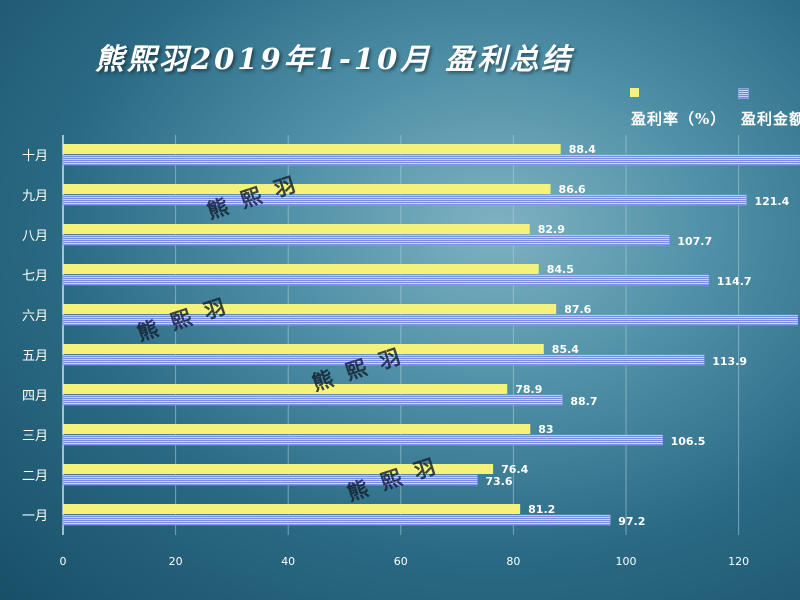 This screenshot has height=600, width=800. What do you see at coordinates (35, 196) in the screenshot?
I see `y-category-label: 九月` at bounding box center [35, 196].